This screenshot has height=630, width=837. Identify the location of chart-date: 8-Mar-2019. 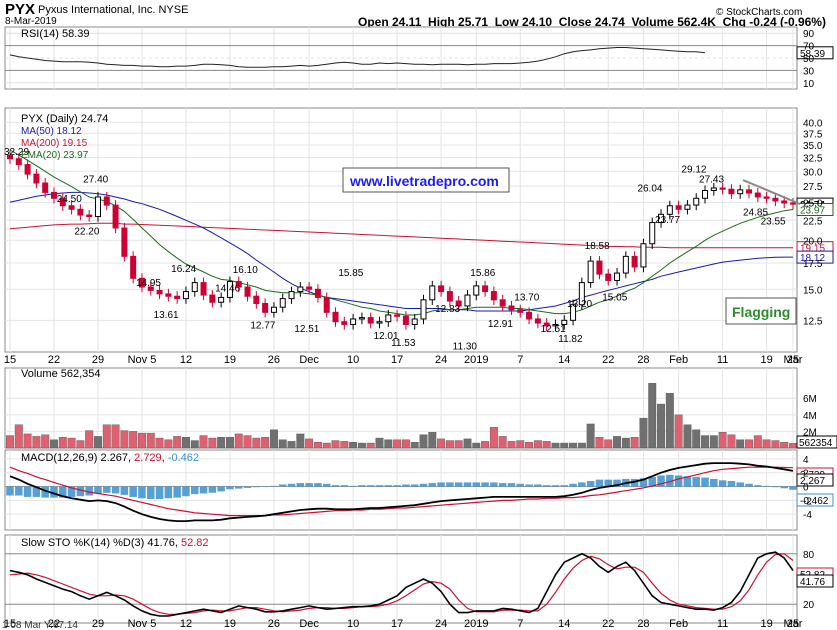
(31, 21).